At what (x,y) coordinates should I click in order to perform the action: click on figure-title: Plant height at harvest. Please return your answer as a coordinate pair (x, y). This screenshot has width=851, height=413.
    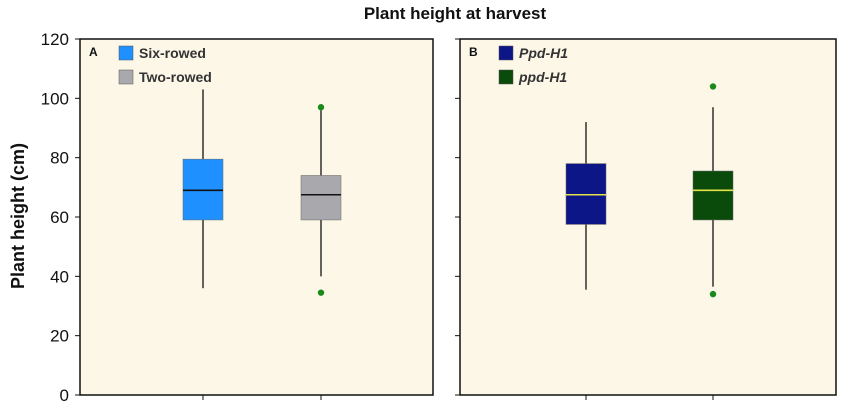
    Looking at the image, I should click on (455, 13).